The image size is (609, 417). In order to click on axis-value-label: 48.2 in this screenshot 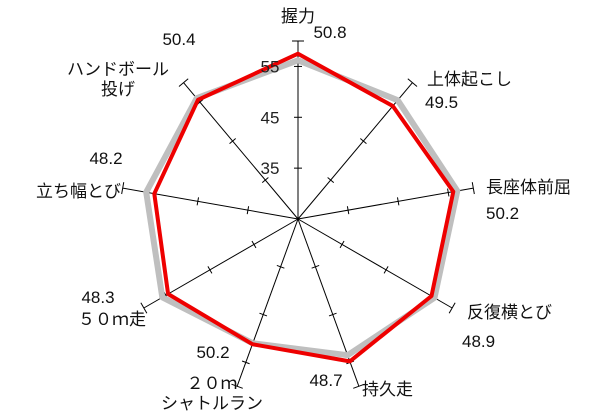, I will do `click(105, 158)`.